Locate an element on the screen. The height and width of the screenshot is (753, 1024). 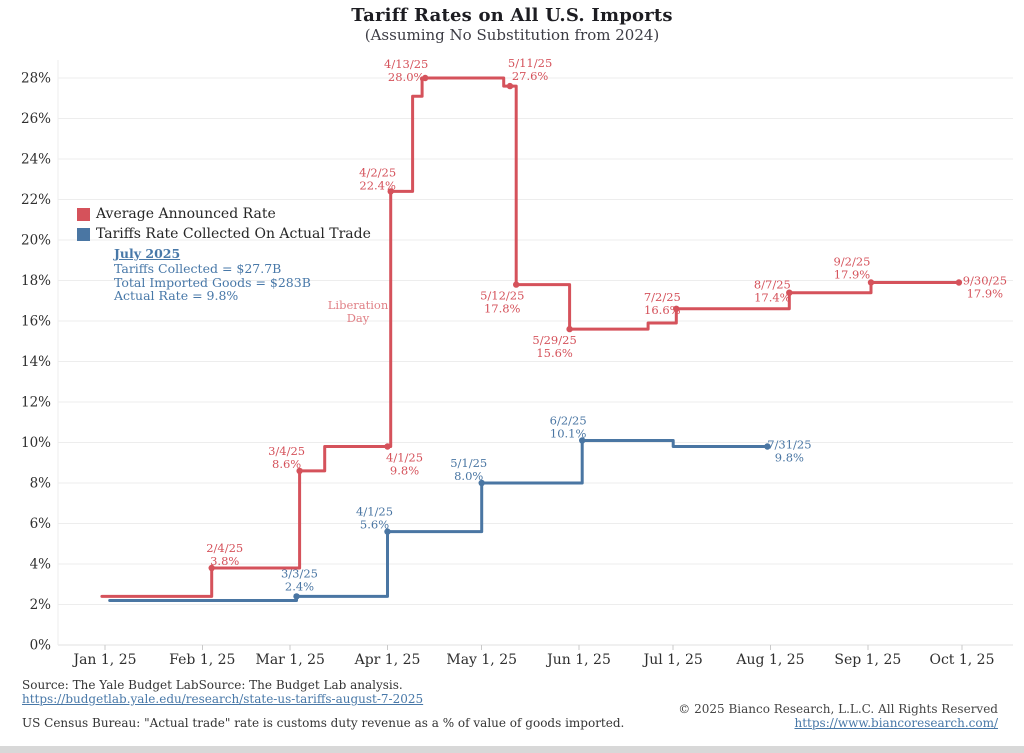
y-axis-tick-label: 2% is located at coordinates (41, 605).